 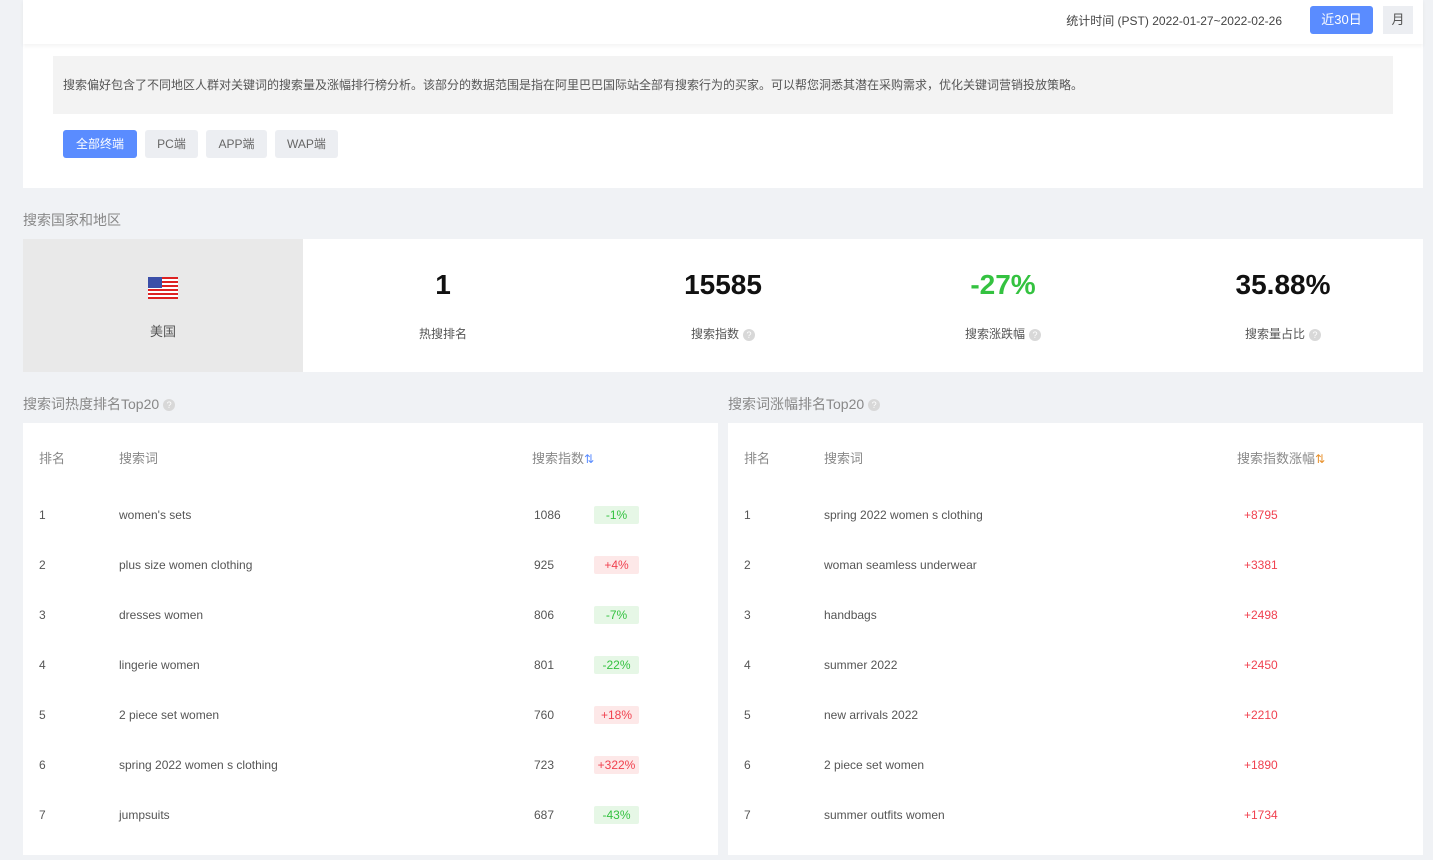 I want to click on metric-label-text: 搜索涨跌幅, so click(x=994, y=334).